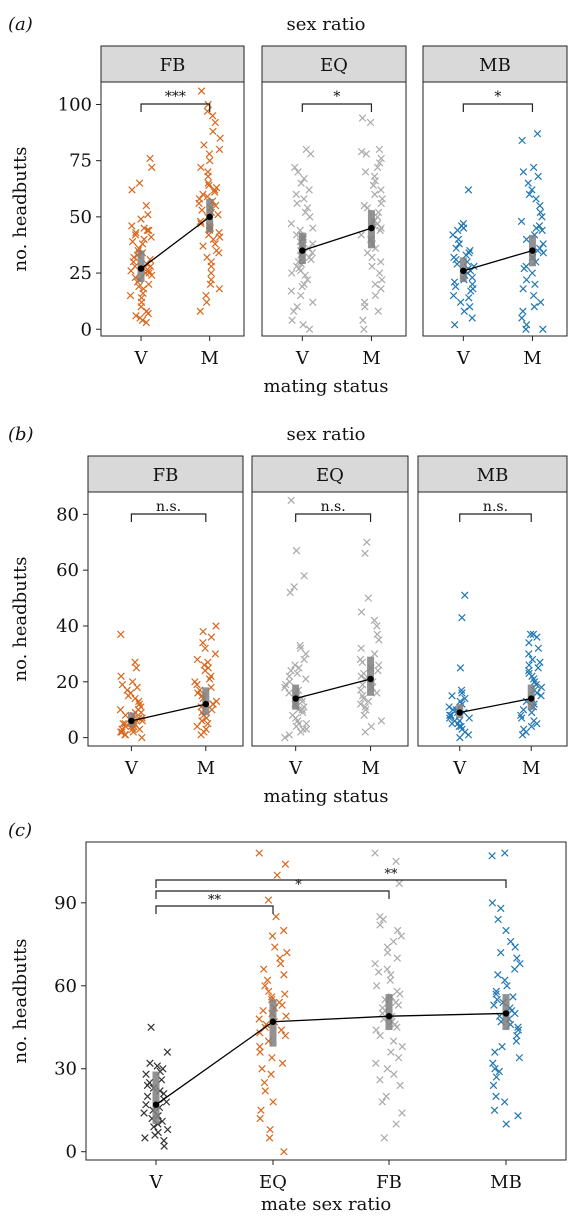 This screenshot has height=1222, width=572. Describe the element at coordinates (65, 903) in the screenshot. I see `y-tick-label: 90` at that location.